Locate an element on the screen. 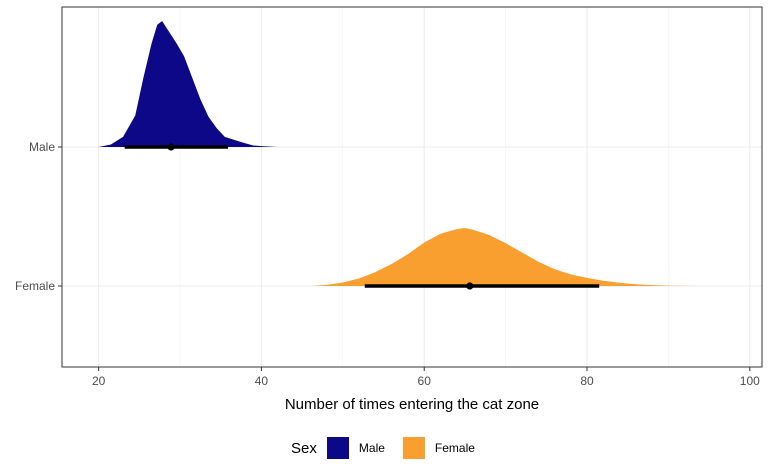 This screenshot has width=770, height=475. x-tick-label: 80 is located at coordinates (587, 381).